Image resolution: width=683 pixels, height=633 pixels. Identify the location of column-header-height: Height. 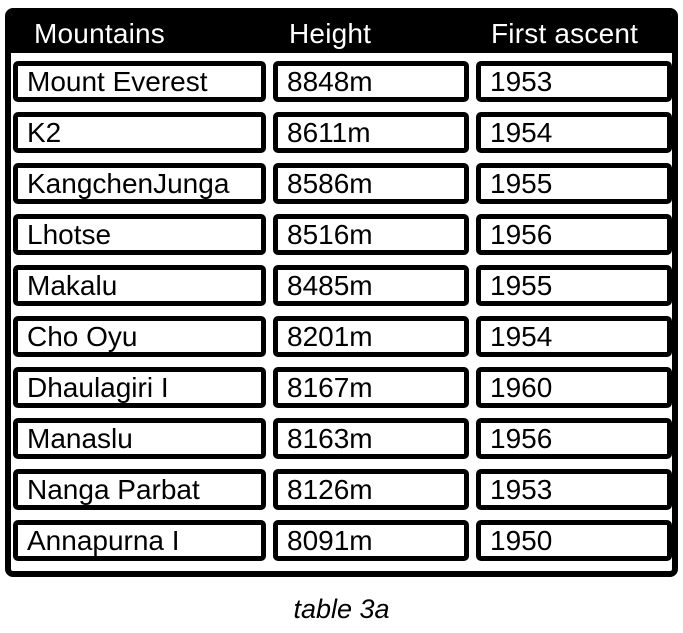
(330, 33).